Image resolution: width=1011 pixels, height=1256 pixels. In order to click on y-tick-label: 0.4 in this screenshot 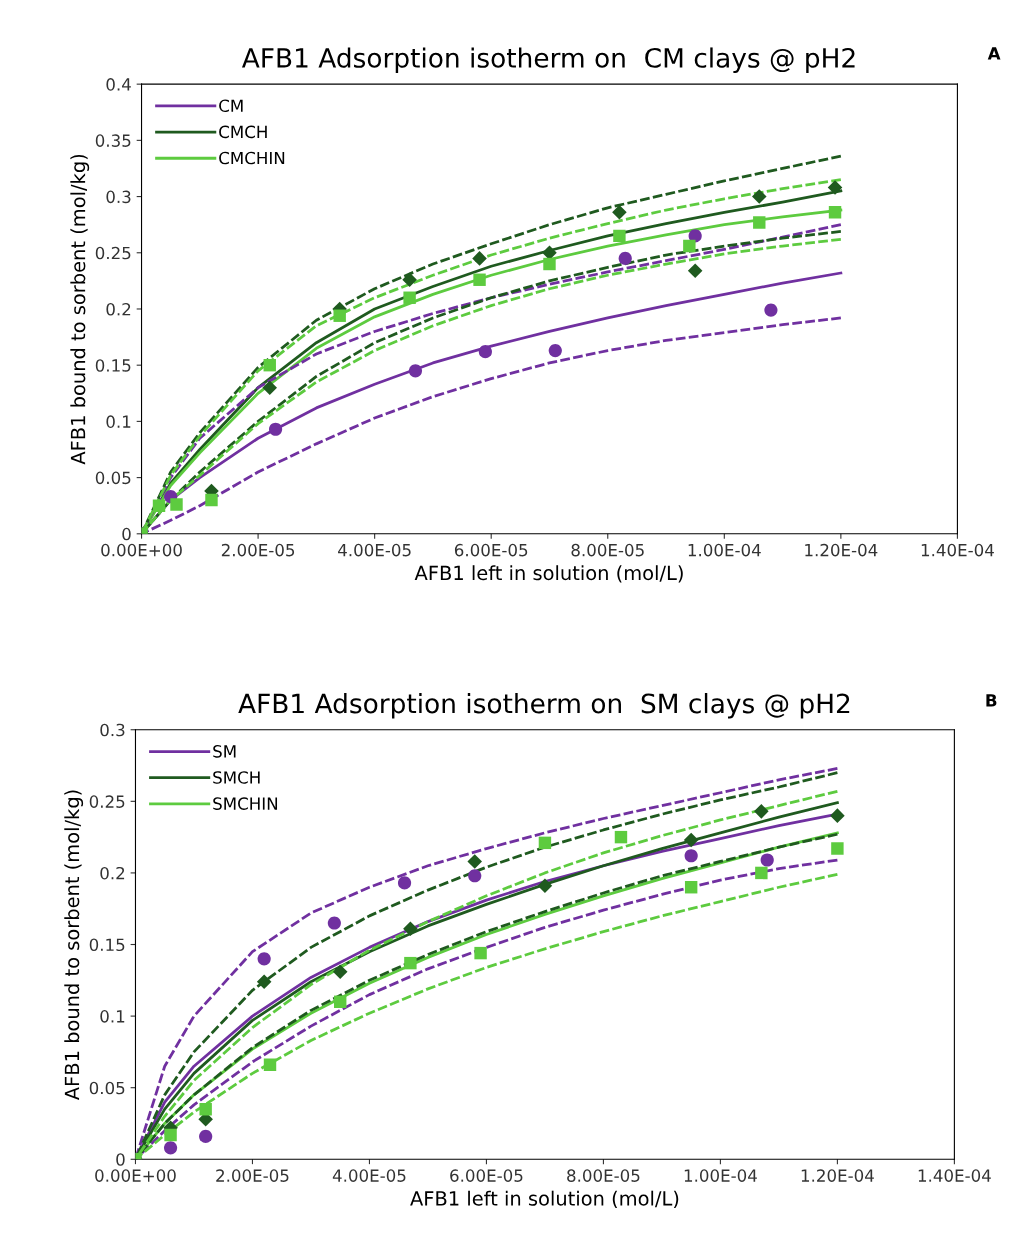, I will do `click(118, 84)`.